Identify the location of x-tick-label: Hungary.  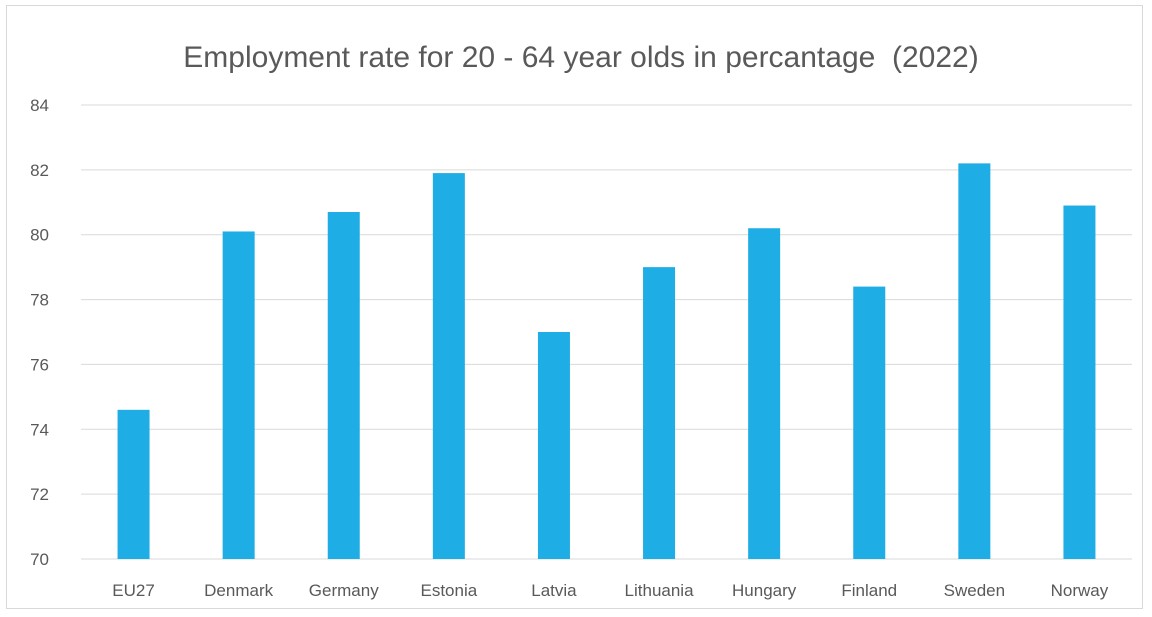
(764, 590).